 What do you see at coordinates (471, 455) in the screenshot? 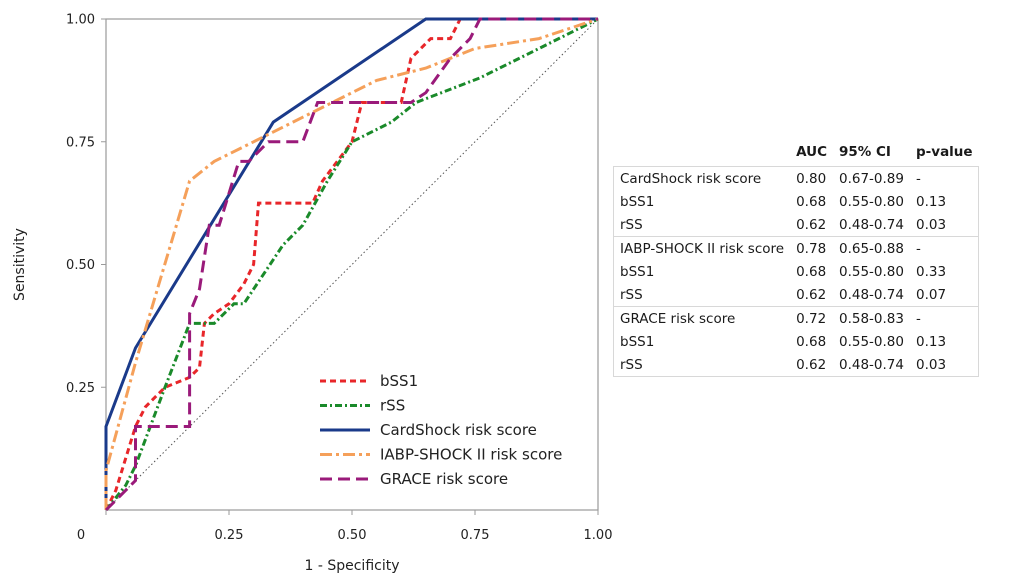
I see `legend-label-3: IABP-SHOCK II risk score` at bounding box center [471, 455].